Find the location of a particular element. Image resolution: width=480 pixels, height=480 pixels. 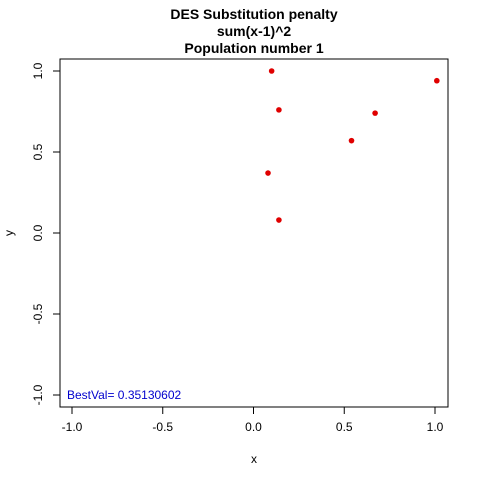

y-tick-label: 0.0 is located at coordinates (38, 232).